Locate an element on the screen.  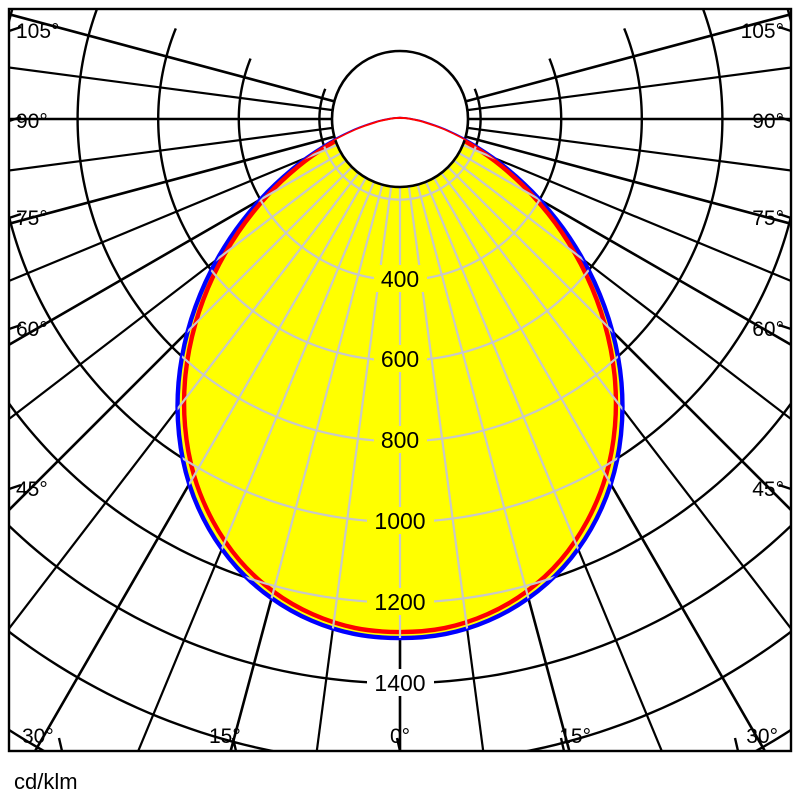
meridian--52.5deg is located at coordinates (178, 290).